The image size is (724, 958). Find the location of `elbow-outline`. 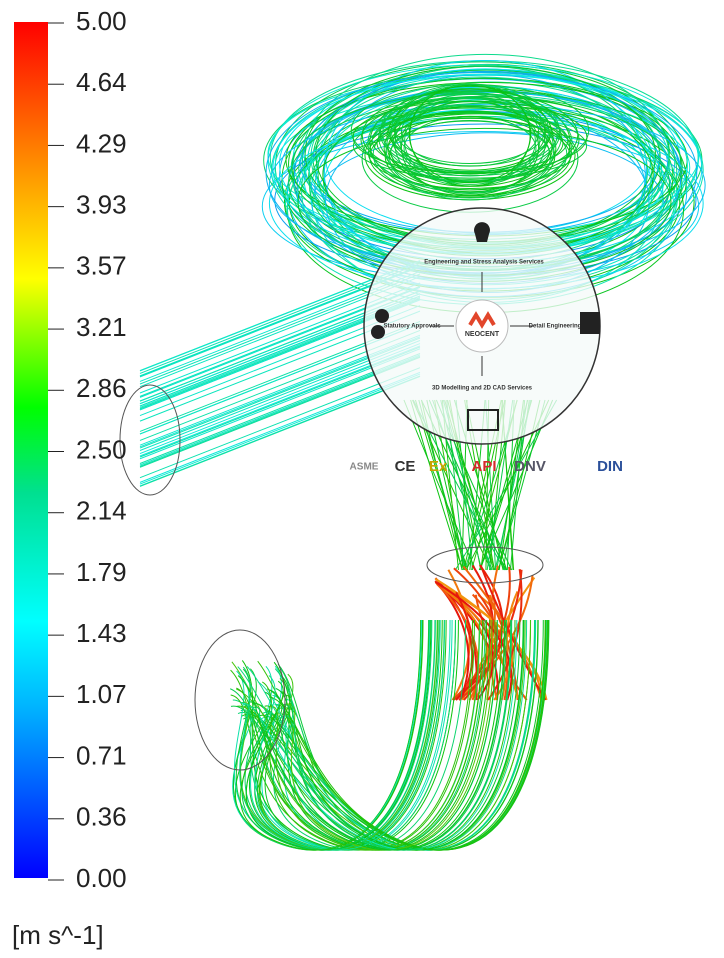

elbow-outline is located at coordinates (240, 700).